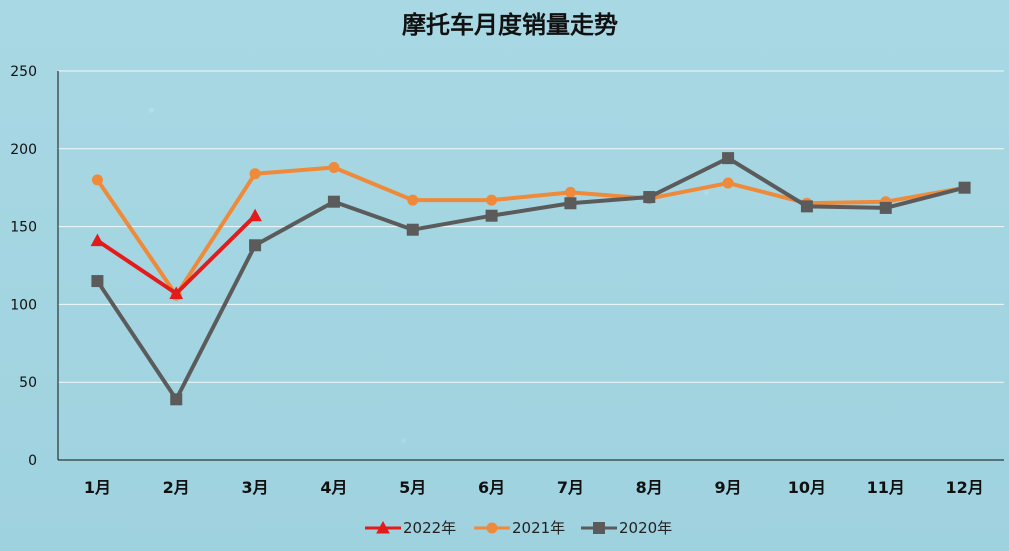  I want to click on x-tick-label: 3月, so click(255, 487).